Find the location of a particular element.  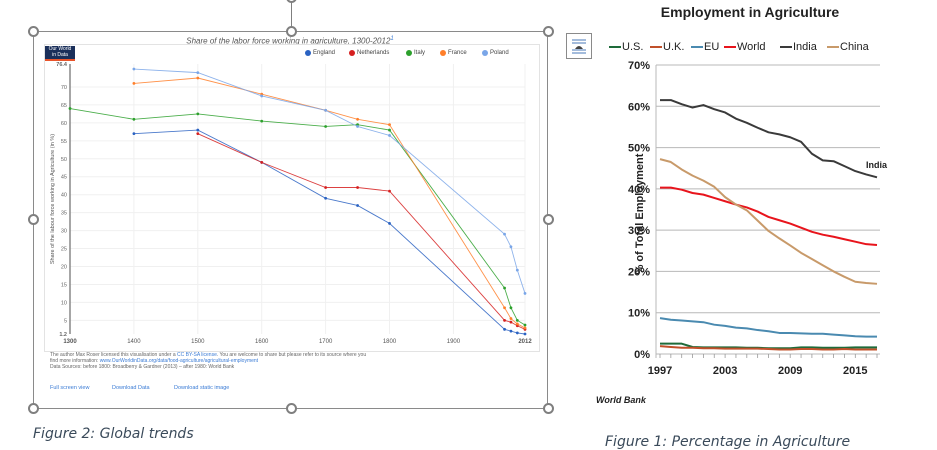

legend-label: Italy is located at coordinates (420, 53).